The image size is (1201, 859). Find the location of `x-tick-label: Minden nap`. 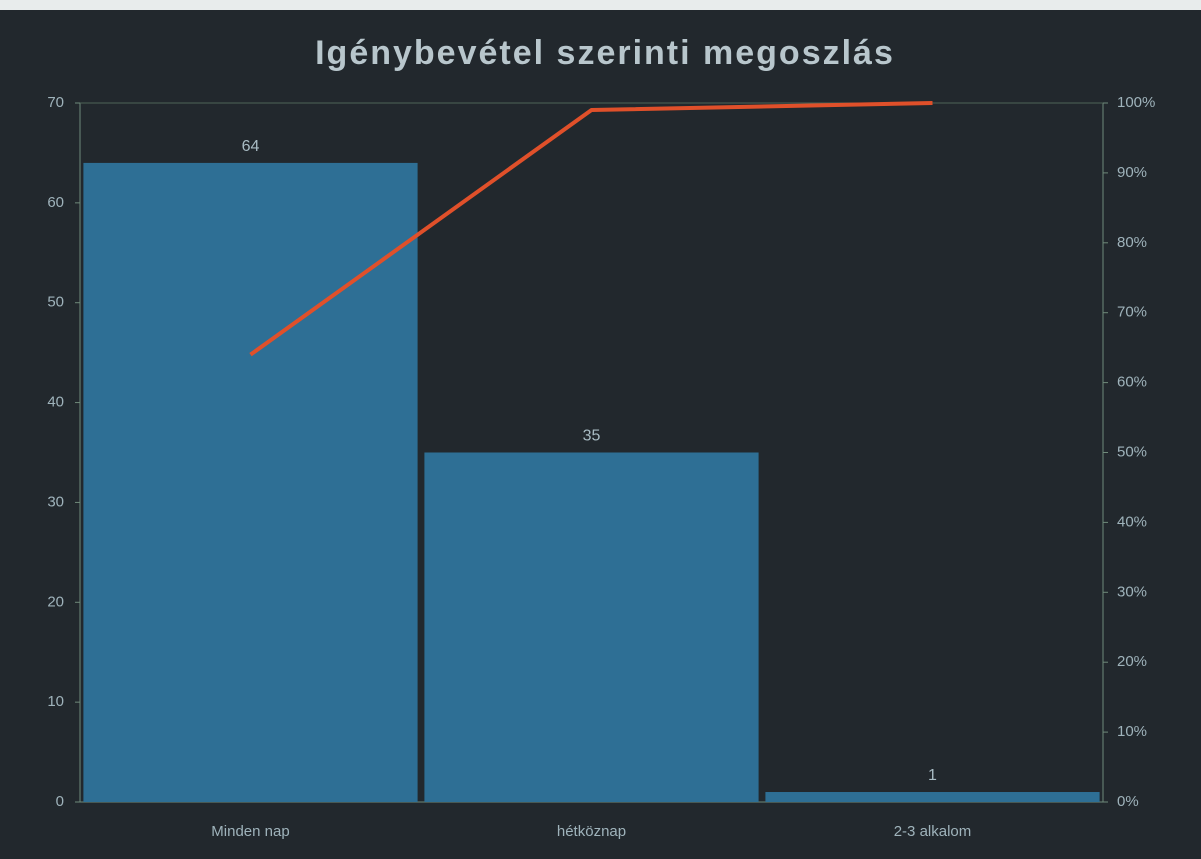

x-tick-label: Minden nap is located at coordinates (250, 831).